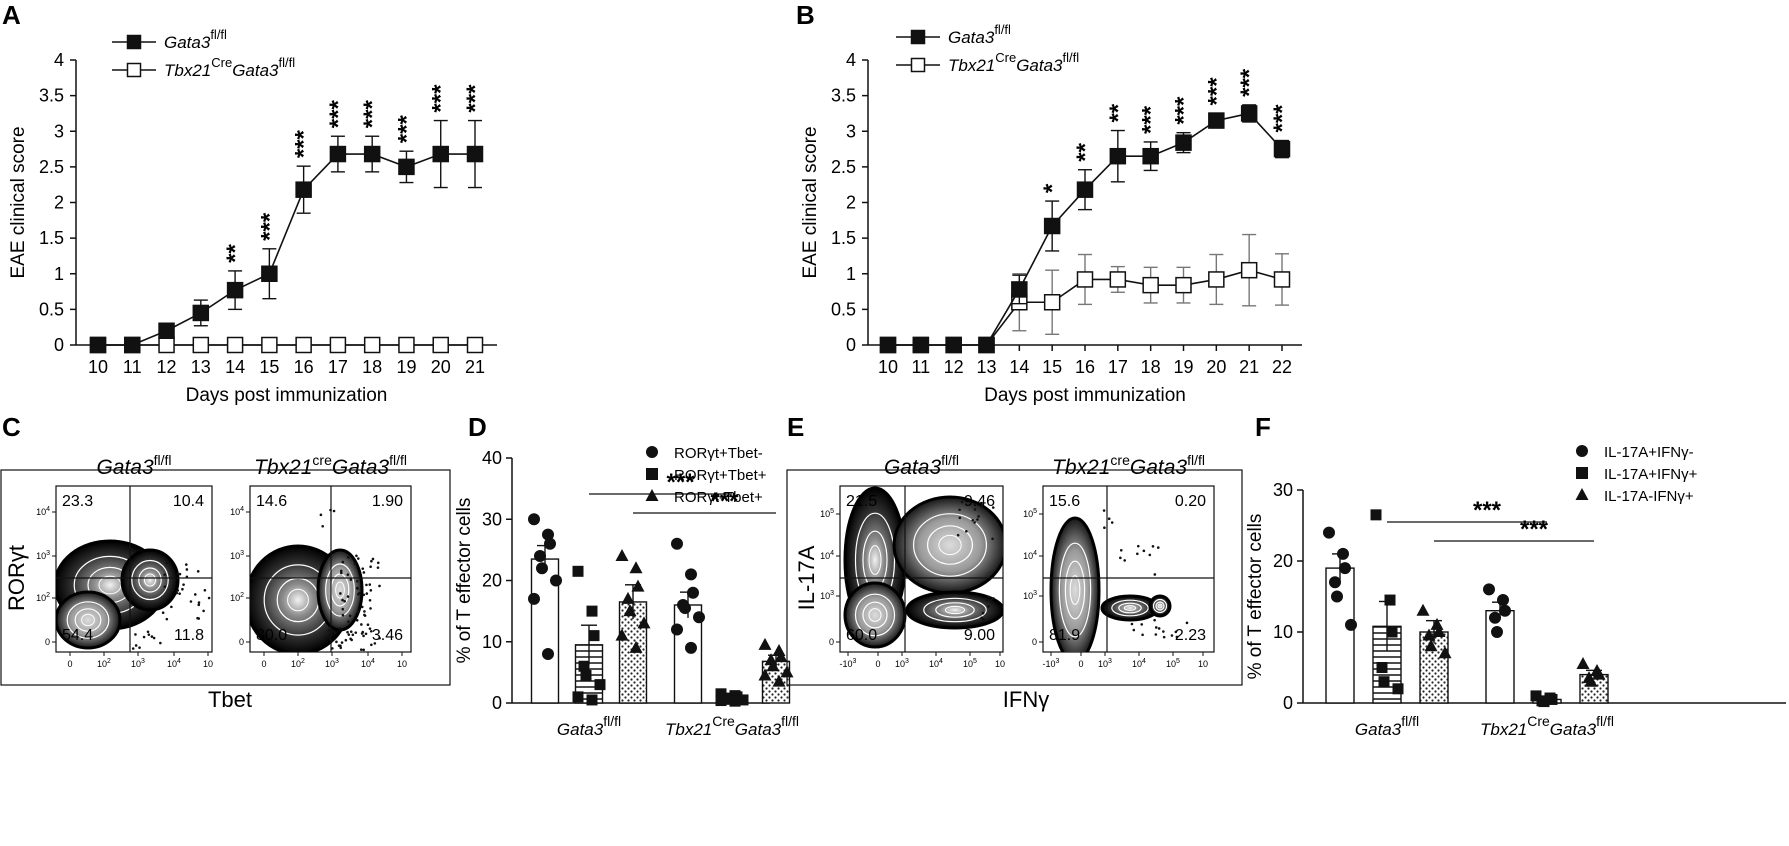 This screenshot has height=846, width=1789. I want to click on panel-label-b: B, so click(805, 15).